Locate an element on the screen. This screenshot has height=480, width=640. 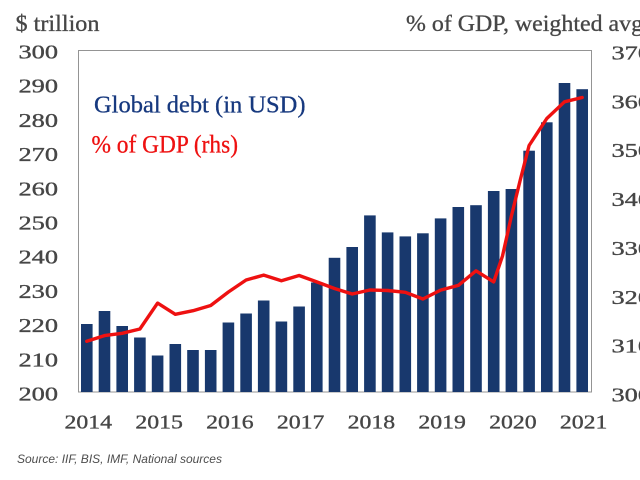
svg-text: 330 is located at coordinates (626, 249).